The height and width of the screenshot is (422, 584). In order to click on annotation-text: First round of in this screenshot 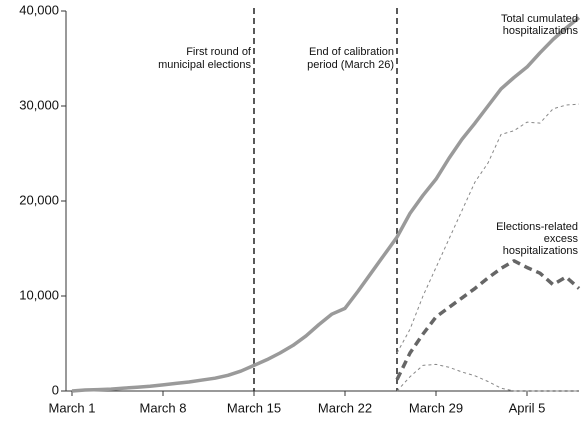, I will do `click(219, 52)`.